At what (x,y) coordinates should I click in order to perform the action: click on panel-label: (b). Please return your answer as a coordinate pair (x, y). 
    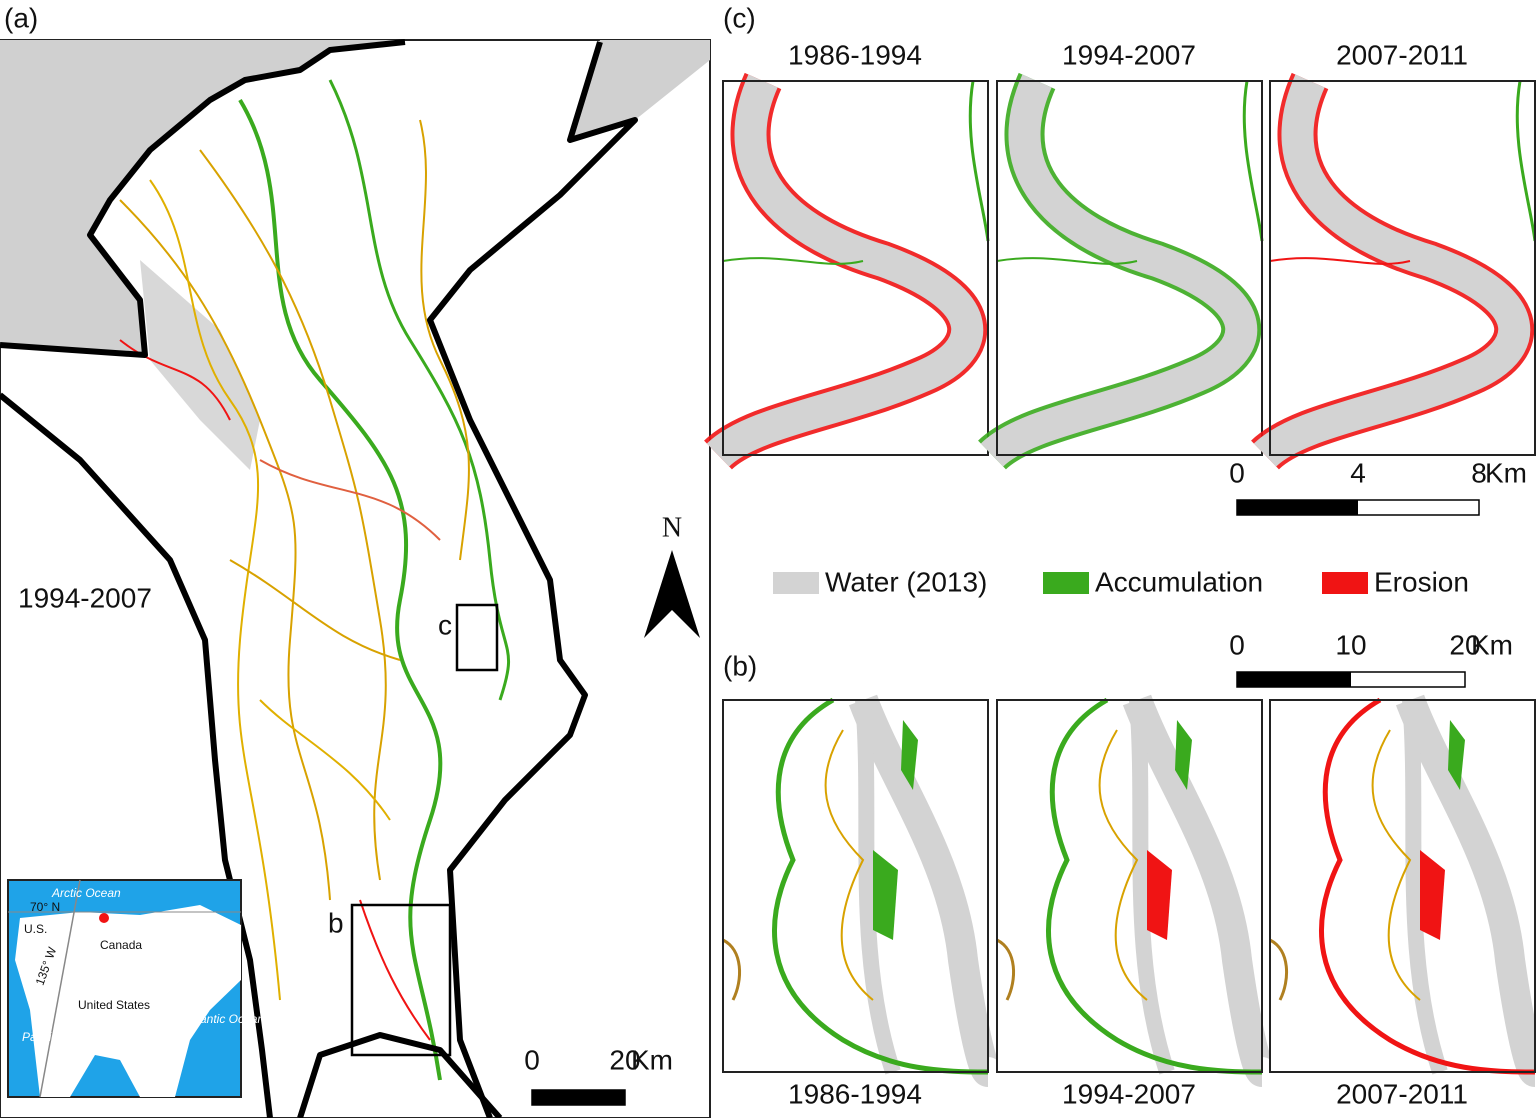
    Looking at the image, I should click on (740, 665).